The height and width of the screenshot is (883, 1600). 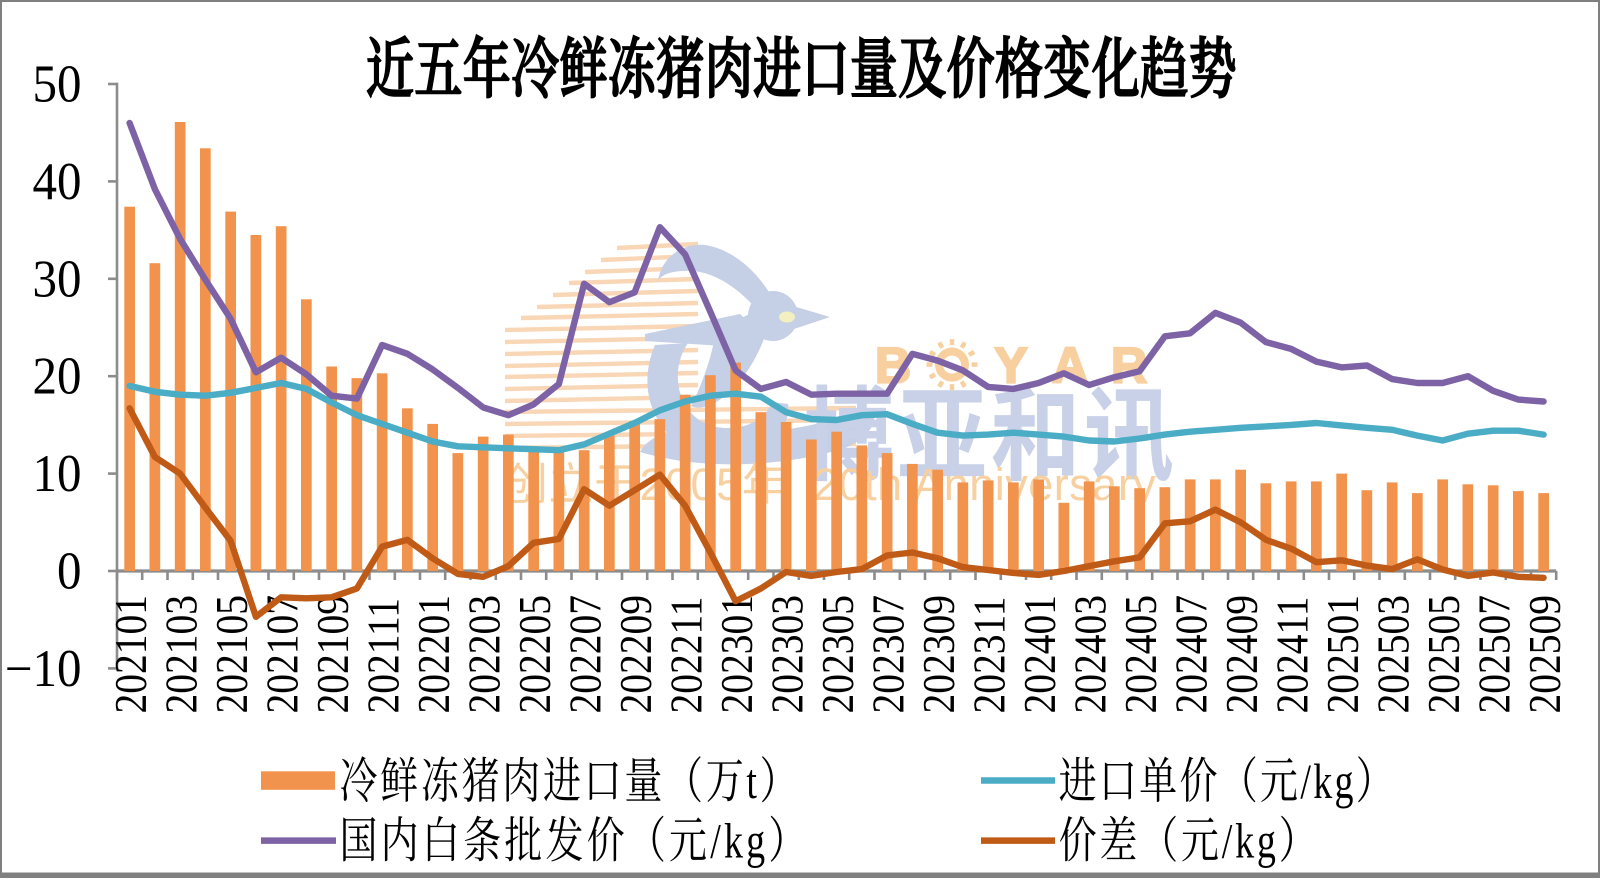 What do you see at coordinates (687, 654) in the screenshot?
I see `svg-text: 202211` at bounding box center [687, 654].